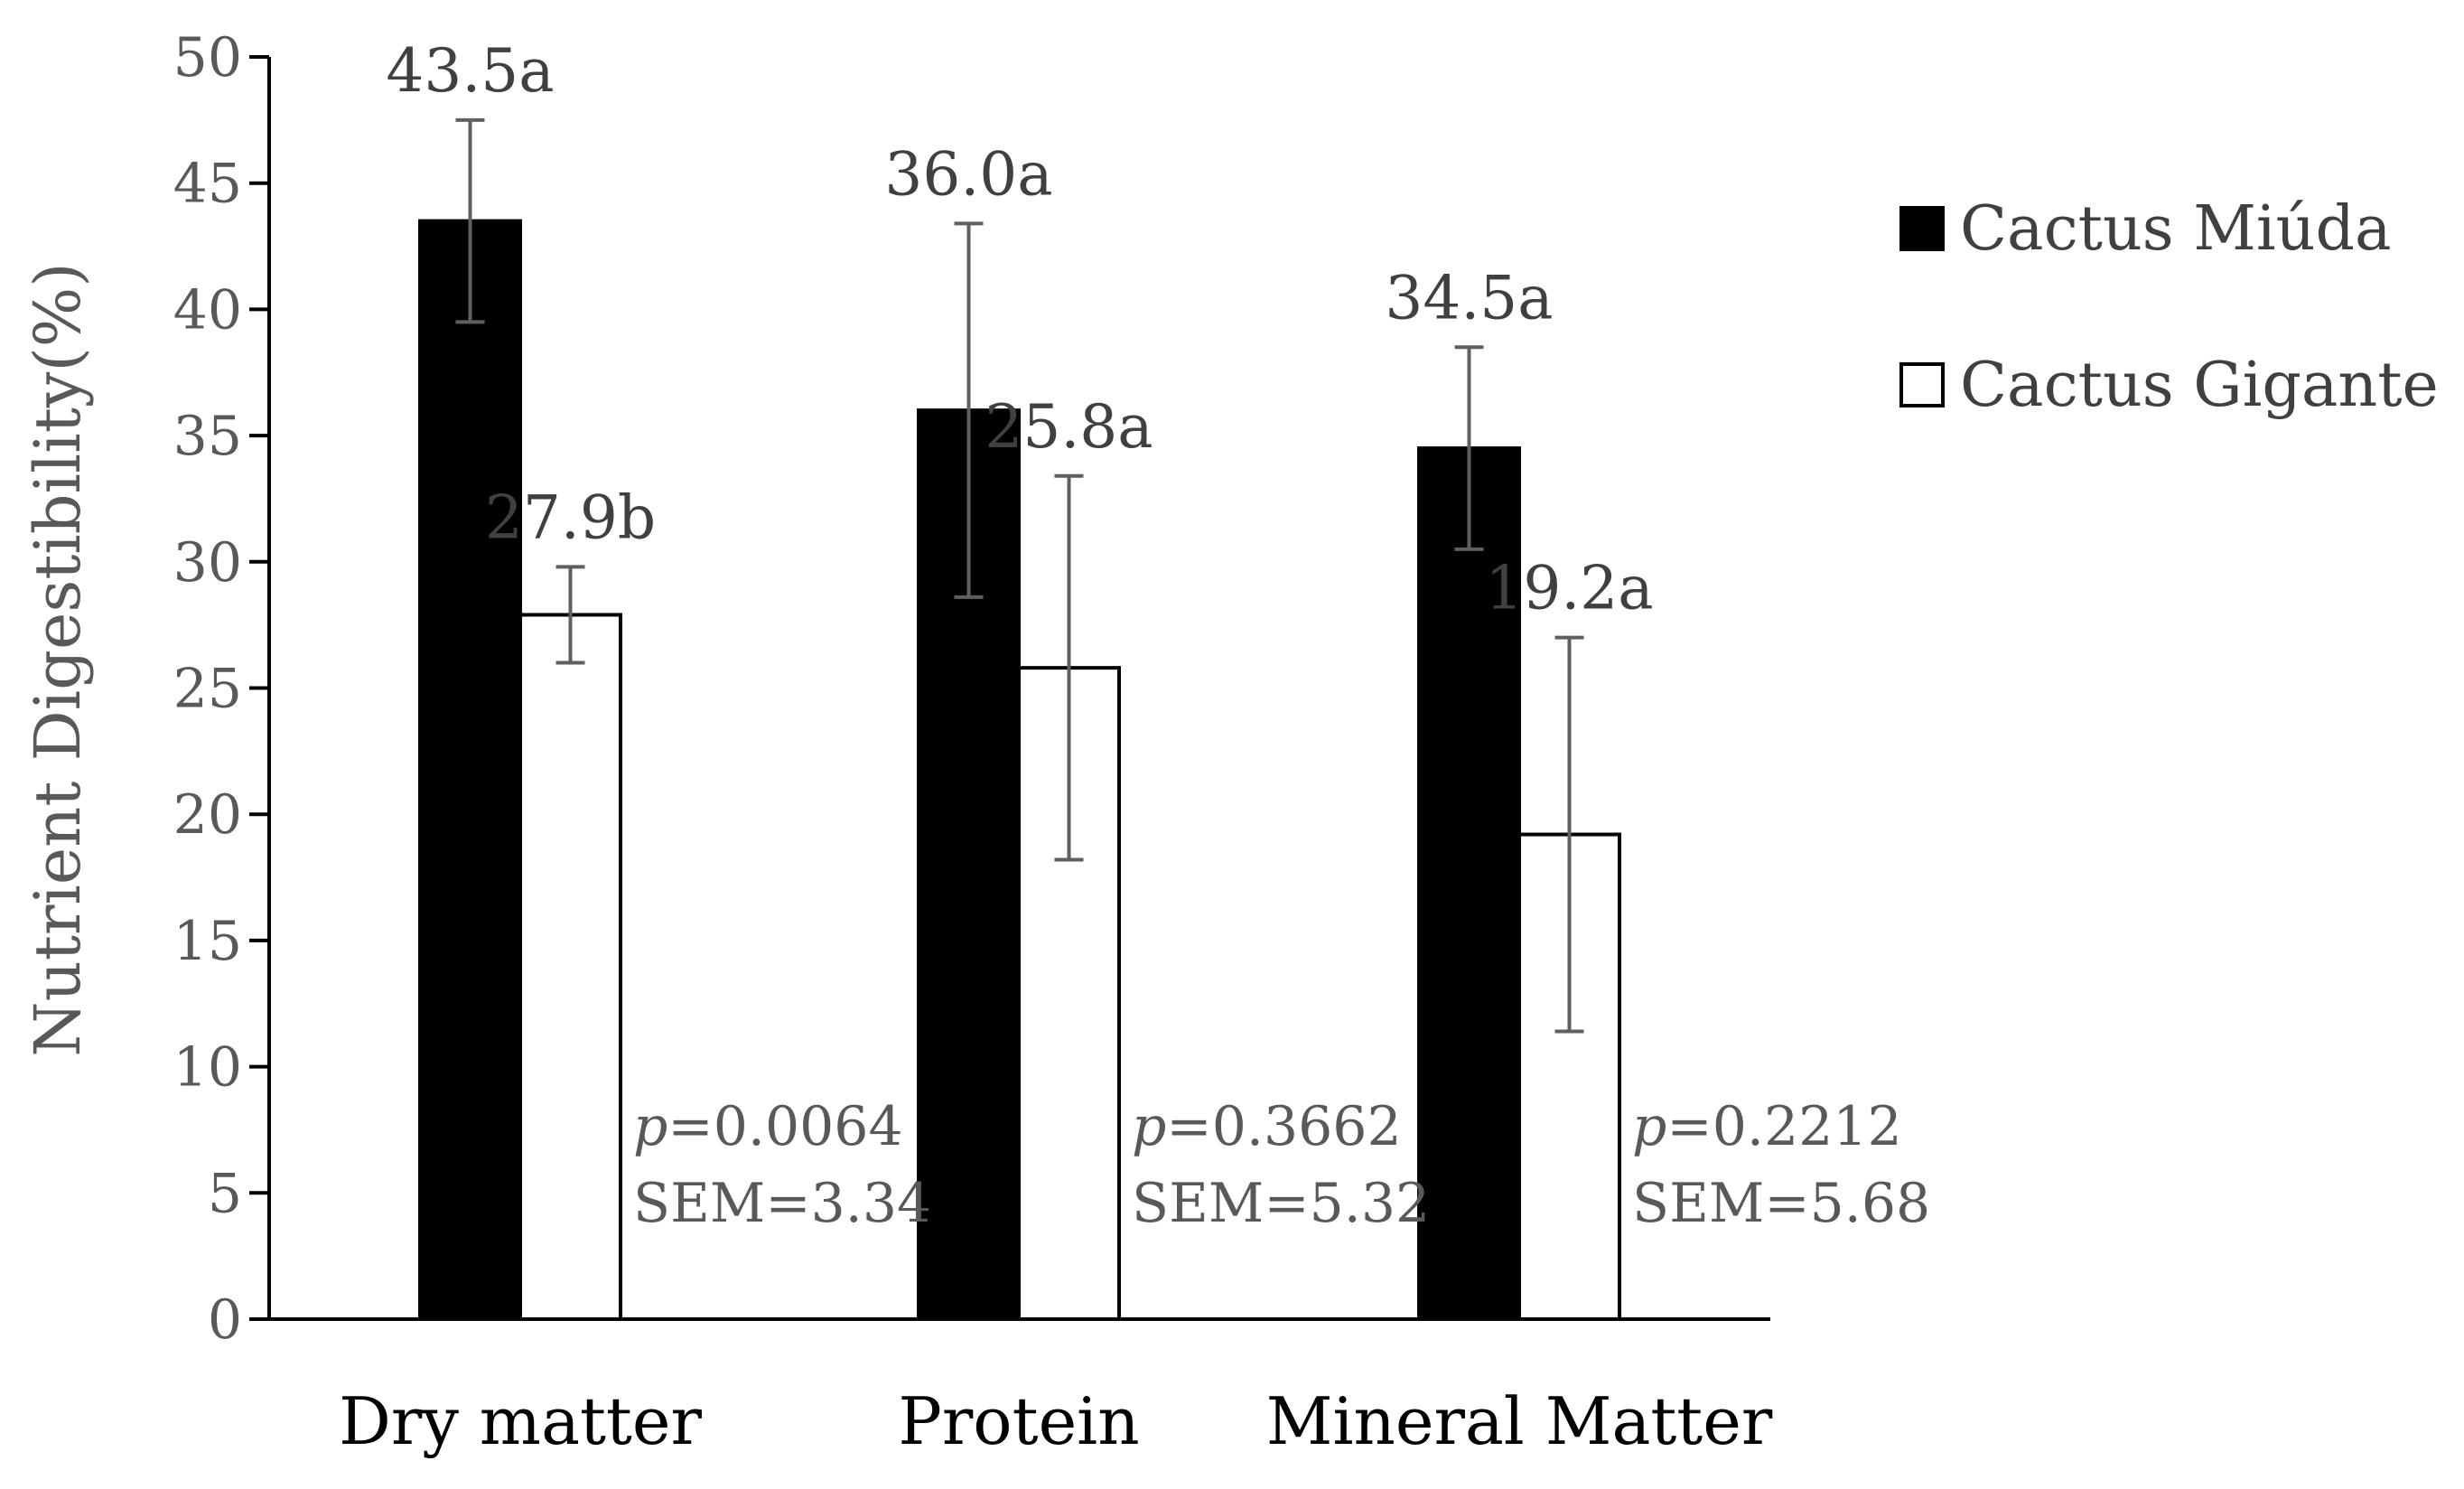  Describe the element at coordinates (470, 71) in the screenshot. I see `data-label: 43.5a` at that location.